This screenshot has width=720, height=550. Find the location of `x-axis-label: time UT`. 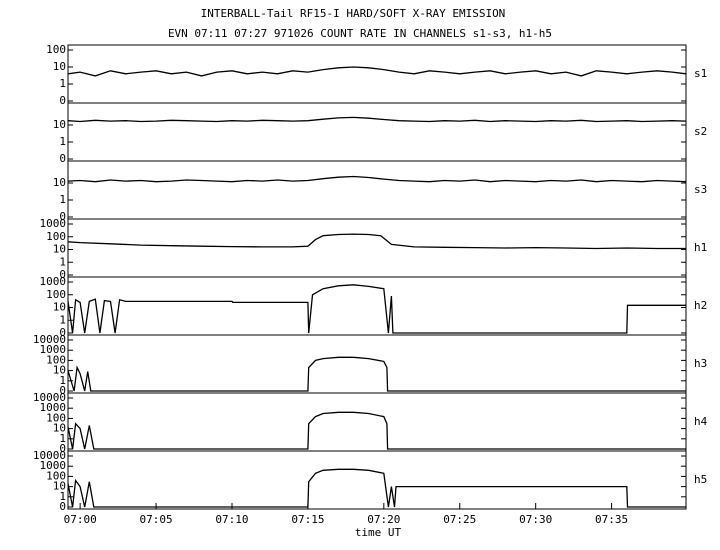

x-axis-label: time UT is located at coordinates (378, 532).